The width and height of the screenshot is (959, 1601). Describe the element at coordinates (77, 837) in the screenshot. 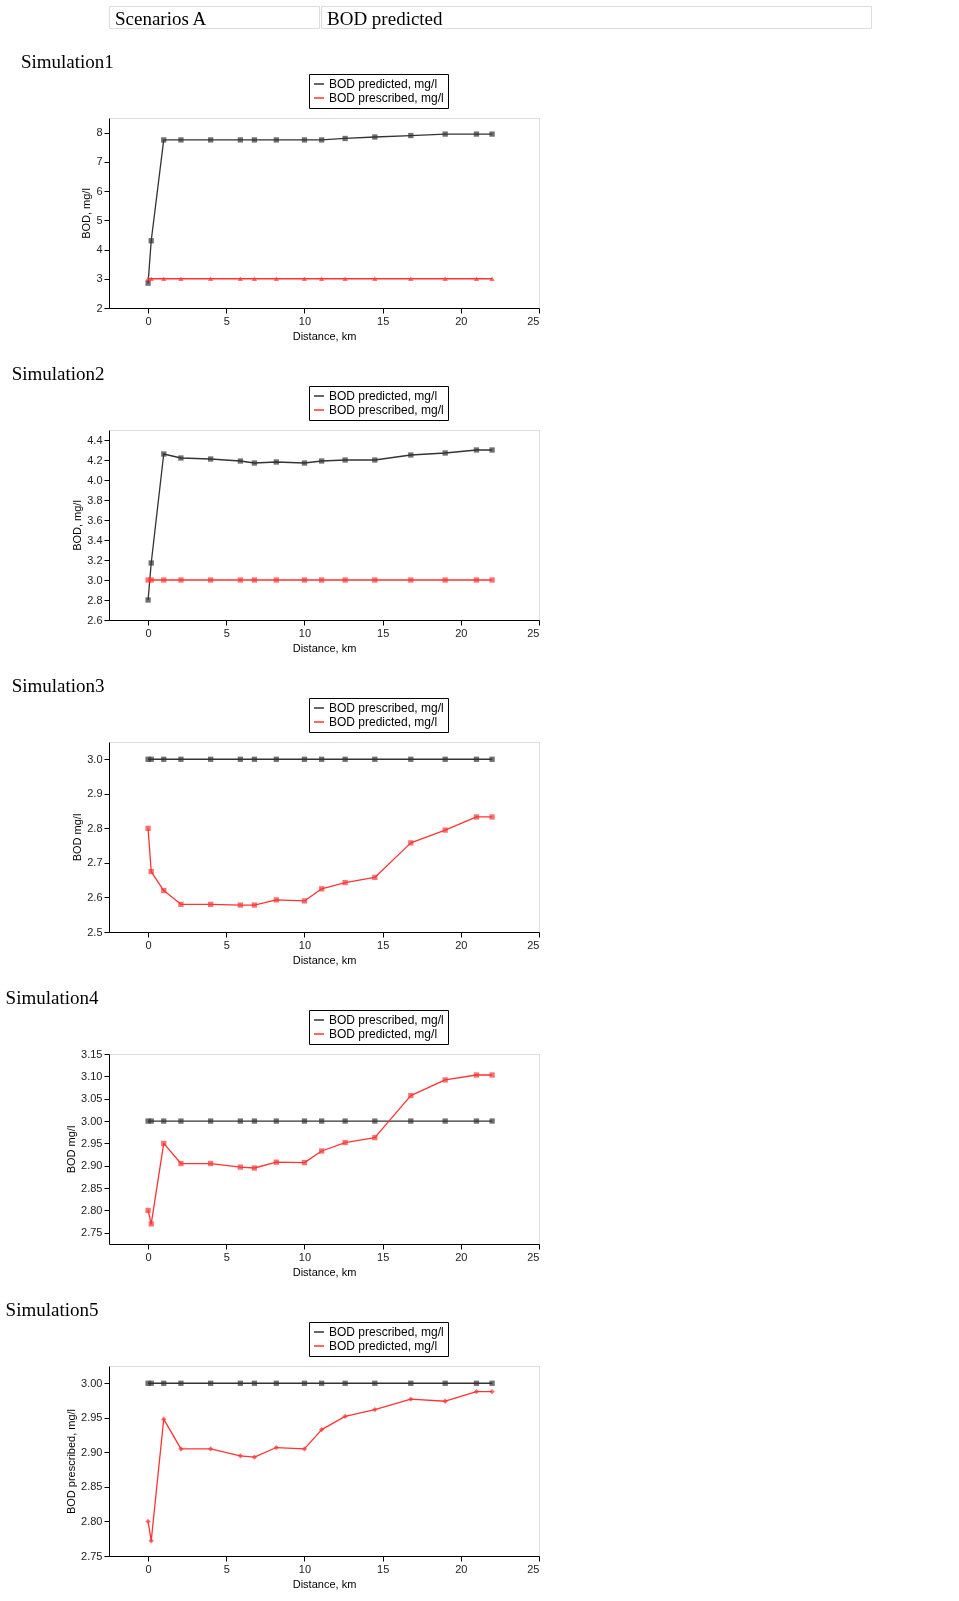

I see `y-axis-title: BOD mg/l` at that location.